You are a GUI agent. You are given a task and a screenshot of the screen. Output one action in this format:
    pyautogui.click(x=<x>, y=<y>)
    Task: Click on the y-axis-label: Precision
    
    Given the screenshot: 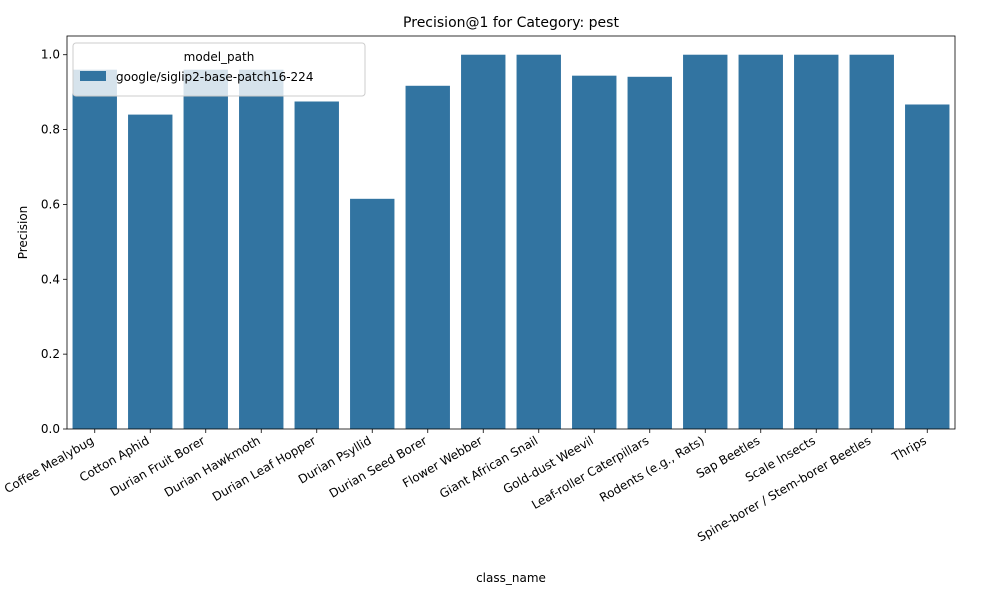 What is the action you would take?
    pyautogui.click(x=23, y=233)
    